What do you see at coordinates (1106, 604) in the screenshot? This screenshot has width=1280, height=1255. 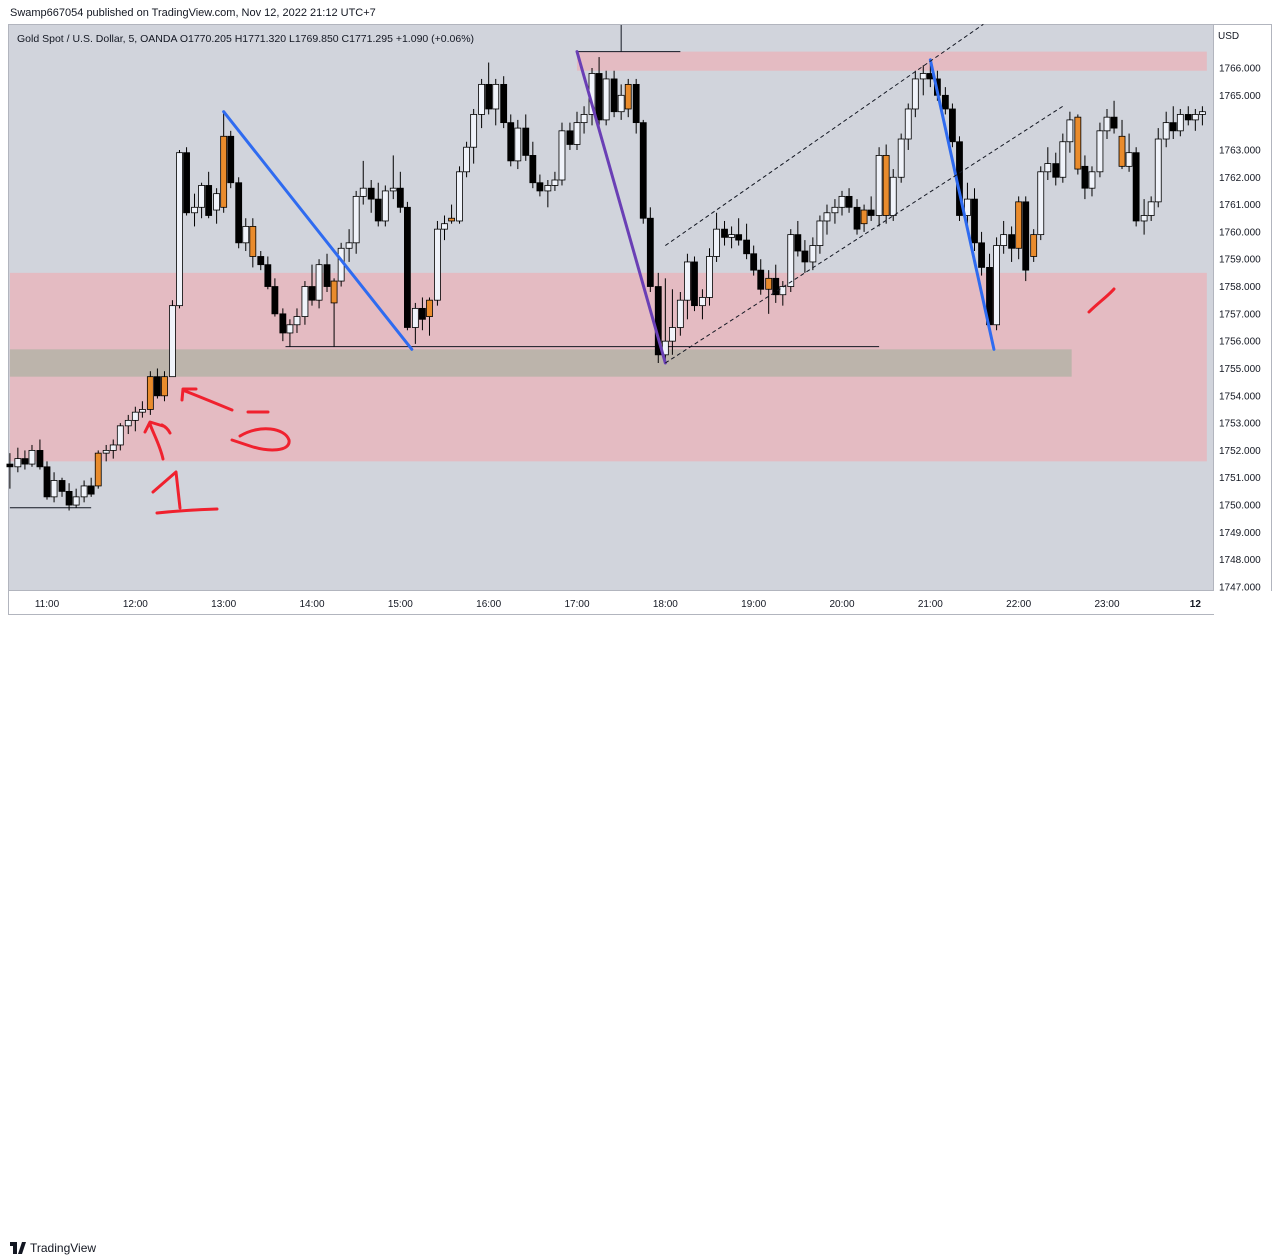 I see `time-tick-label: 23:00` at bounding box center [1106, 604].